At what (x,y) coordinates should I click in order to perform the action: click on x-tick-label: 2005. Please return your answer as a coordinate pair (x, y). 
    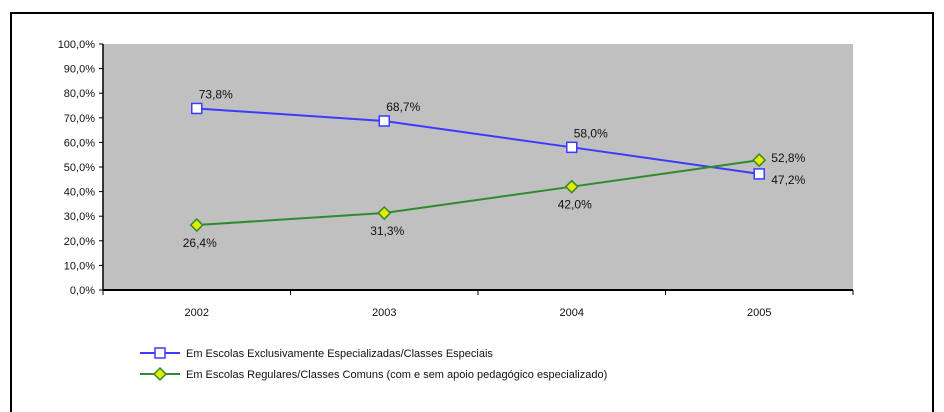
    Looking at the image, I should click on (759, 313).